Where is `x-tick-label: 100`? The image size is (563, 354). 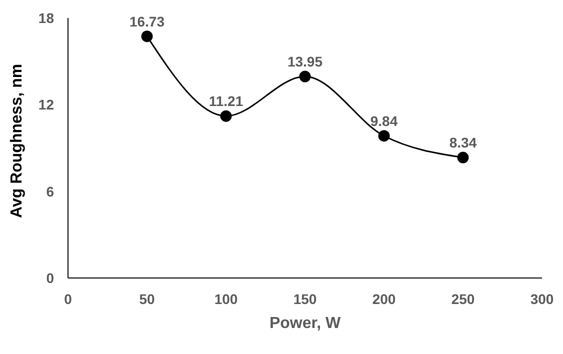
x-tick-label: 100 is located at coordinates (226, 298).